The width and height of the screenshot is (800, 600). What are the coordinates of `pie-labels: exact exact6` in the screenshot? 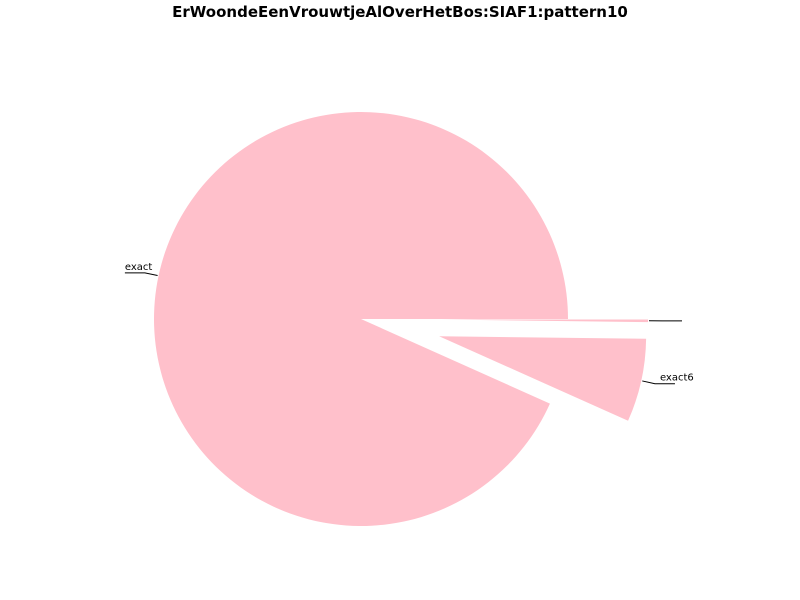 It's located at (409, 323).